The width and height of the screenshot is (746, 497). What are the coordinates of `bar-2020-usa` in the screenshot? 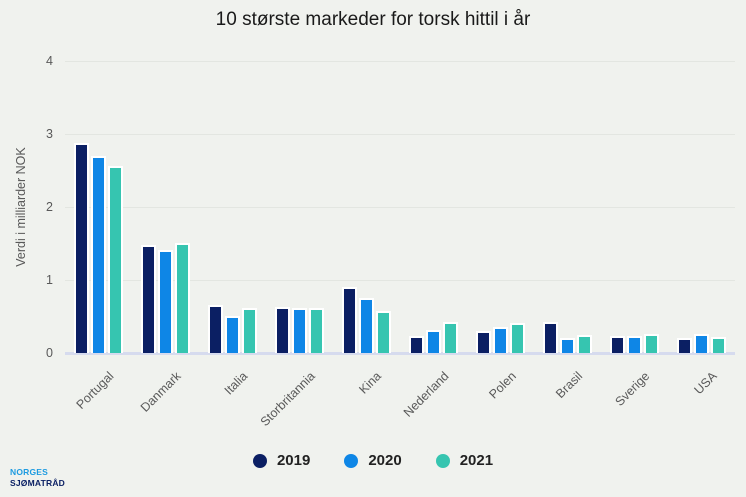 It's located at (701, 343).